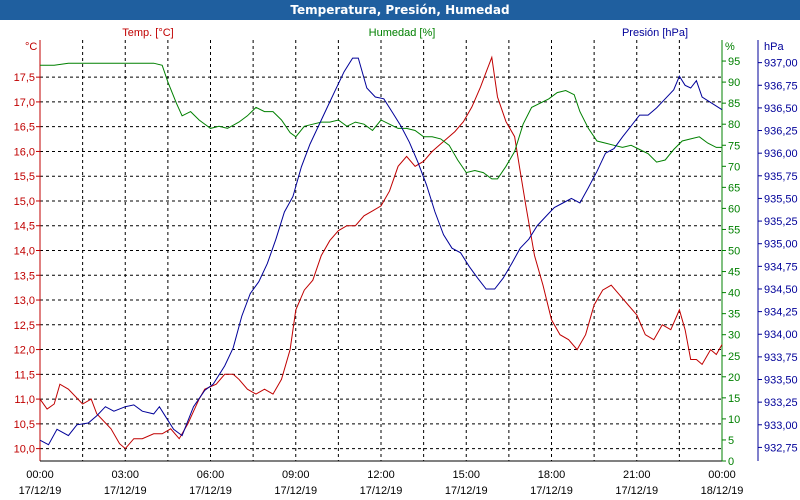  Describe the element at coordinates (400, 10) in the screenshot. I see `chart-title: Temperatura, Presión, Humedad` at that location.